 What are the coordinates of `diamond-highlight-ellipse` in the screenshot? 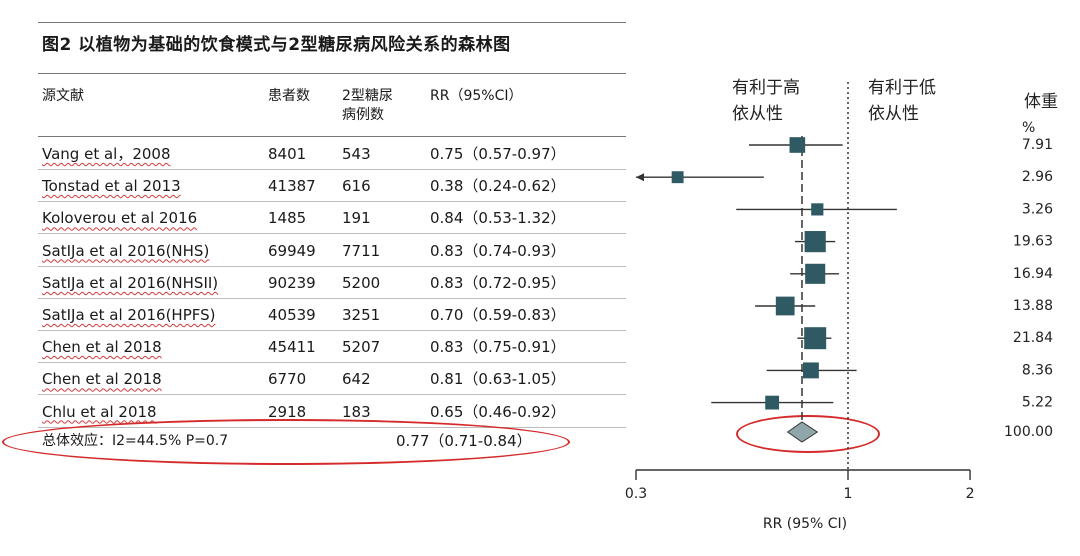 It's located at (808, 434).